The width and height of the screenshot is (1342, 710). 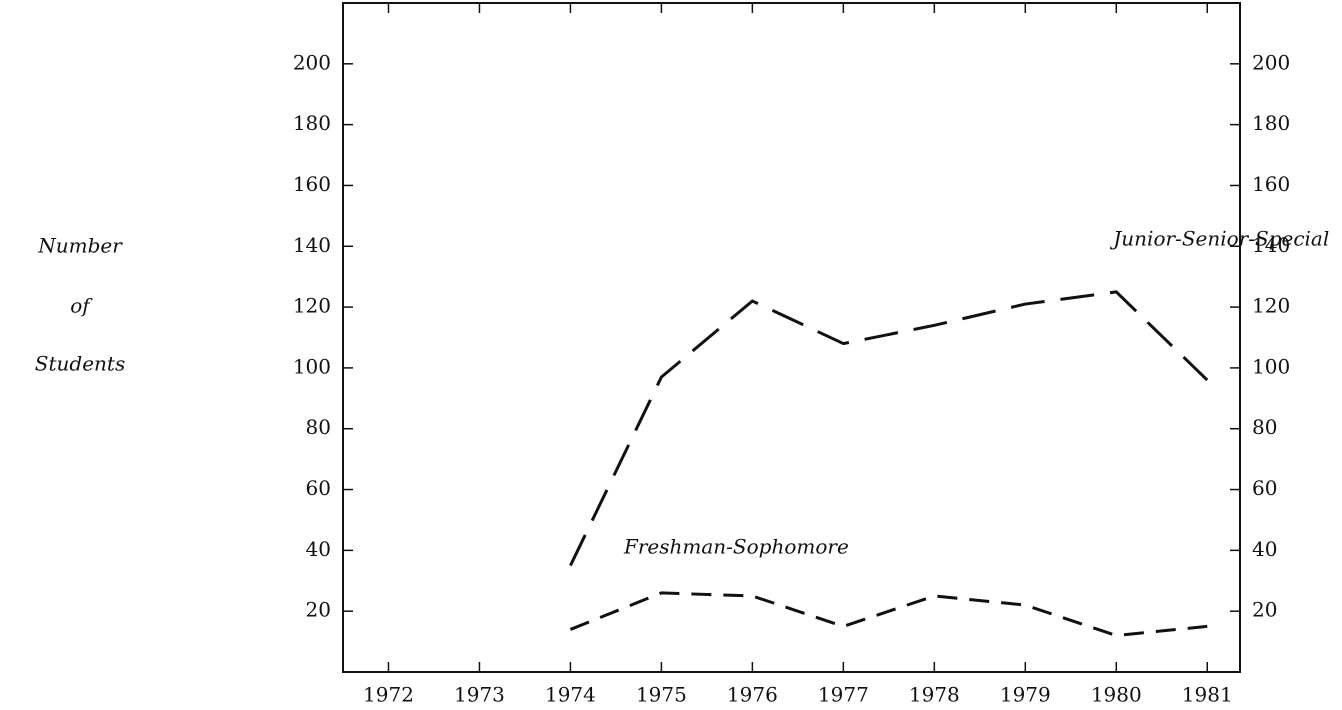 I want to click on y2-tick-label: 80, so click(x=1264, y=427).